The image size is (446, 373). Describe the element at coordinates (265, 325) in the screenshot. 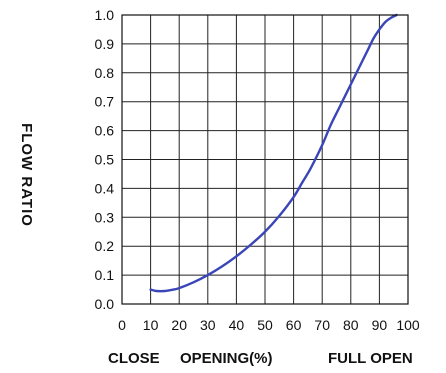

I see `x-tick-label: 50` at that location.